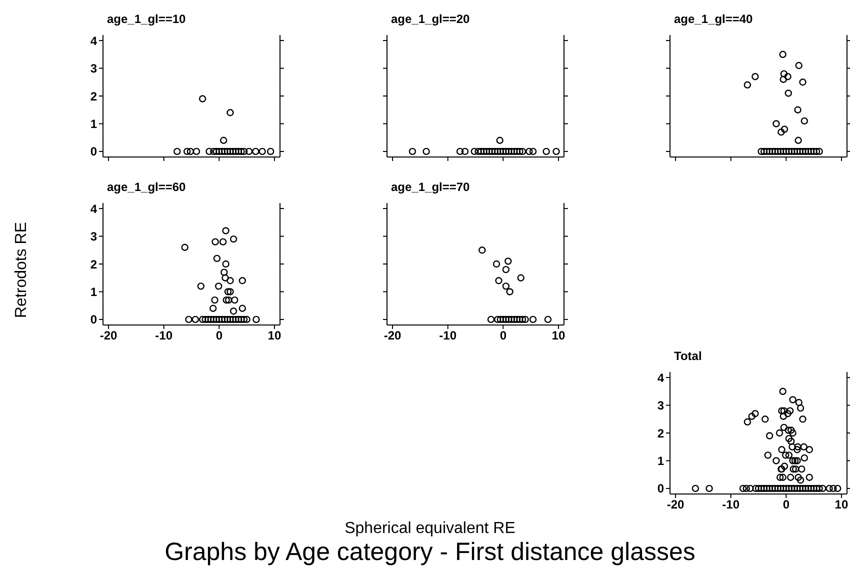  Describe the element at coordinates (94, 151) in the screenshot. I see `y-tick-label: 0` at that location.